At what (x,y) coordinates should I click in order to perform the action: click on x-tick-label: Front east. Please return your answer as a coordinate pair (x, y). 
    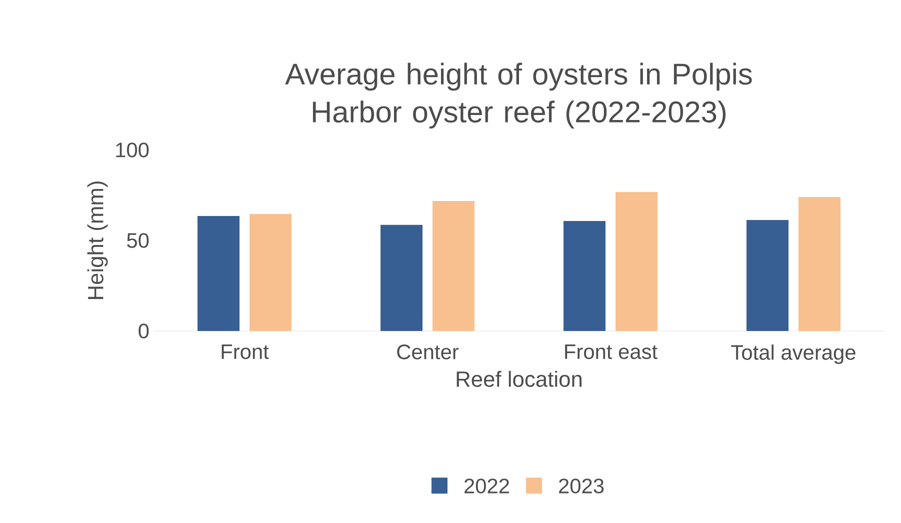
    Looking at the image, I should click on (611, 352).